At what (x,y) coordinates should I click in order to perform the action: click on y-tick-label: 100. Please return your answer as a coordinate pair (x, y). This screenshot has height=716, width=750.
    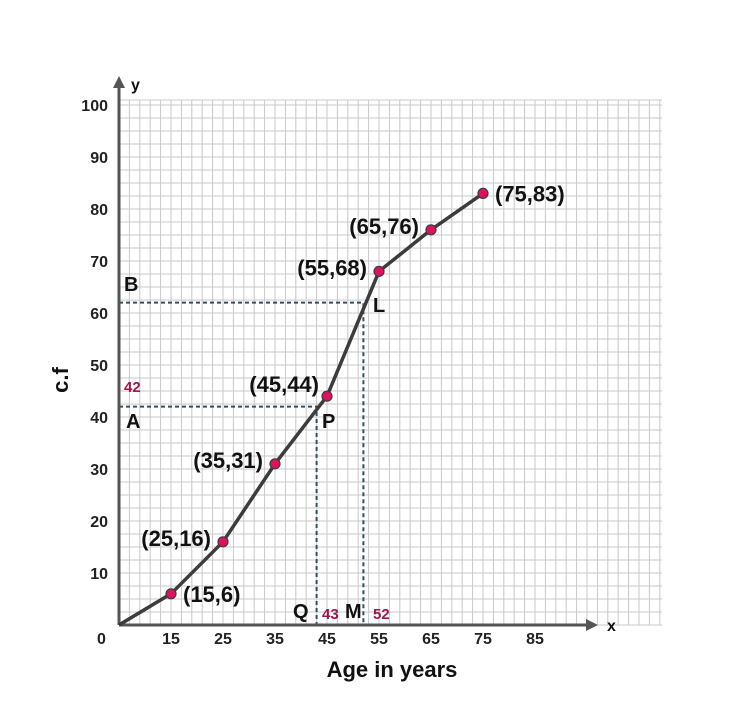
    Looking at the image, I should click on (94, 106).